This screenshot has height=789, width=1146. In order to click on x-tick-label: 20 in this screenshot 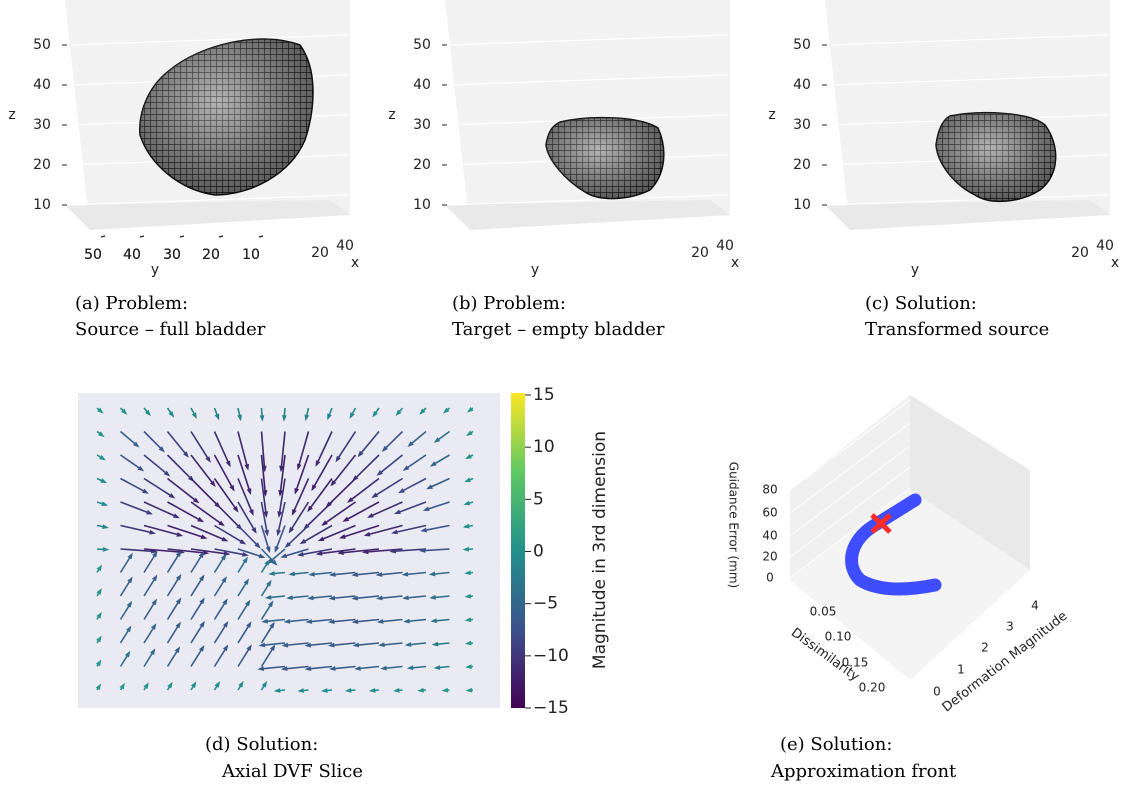, I will do `click(700, 253)`.